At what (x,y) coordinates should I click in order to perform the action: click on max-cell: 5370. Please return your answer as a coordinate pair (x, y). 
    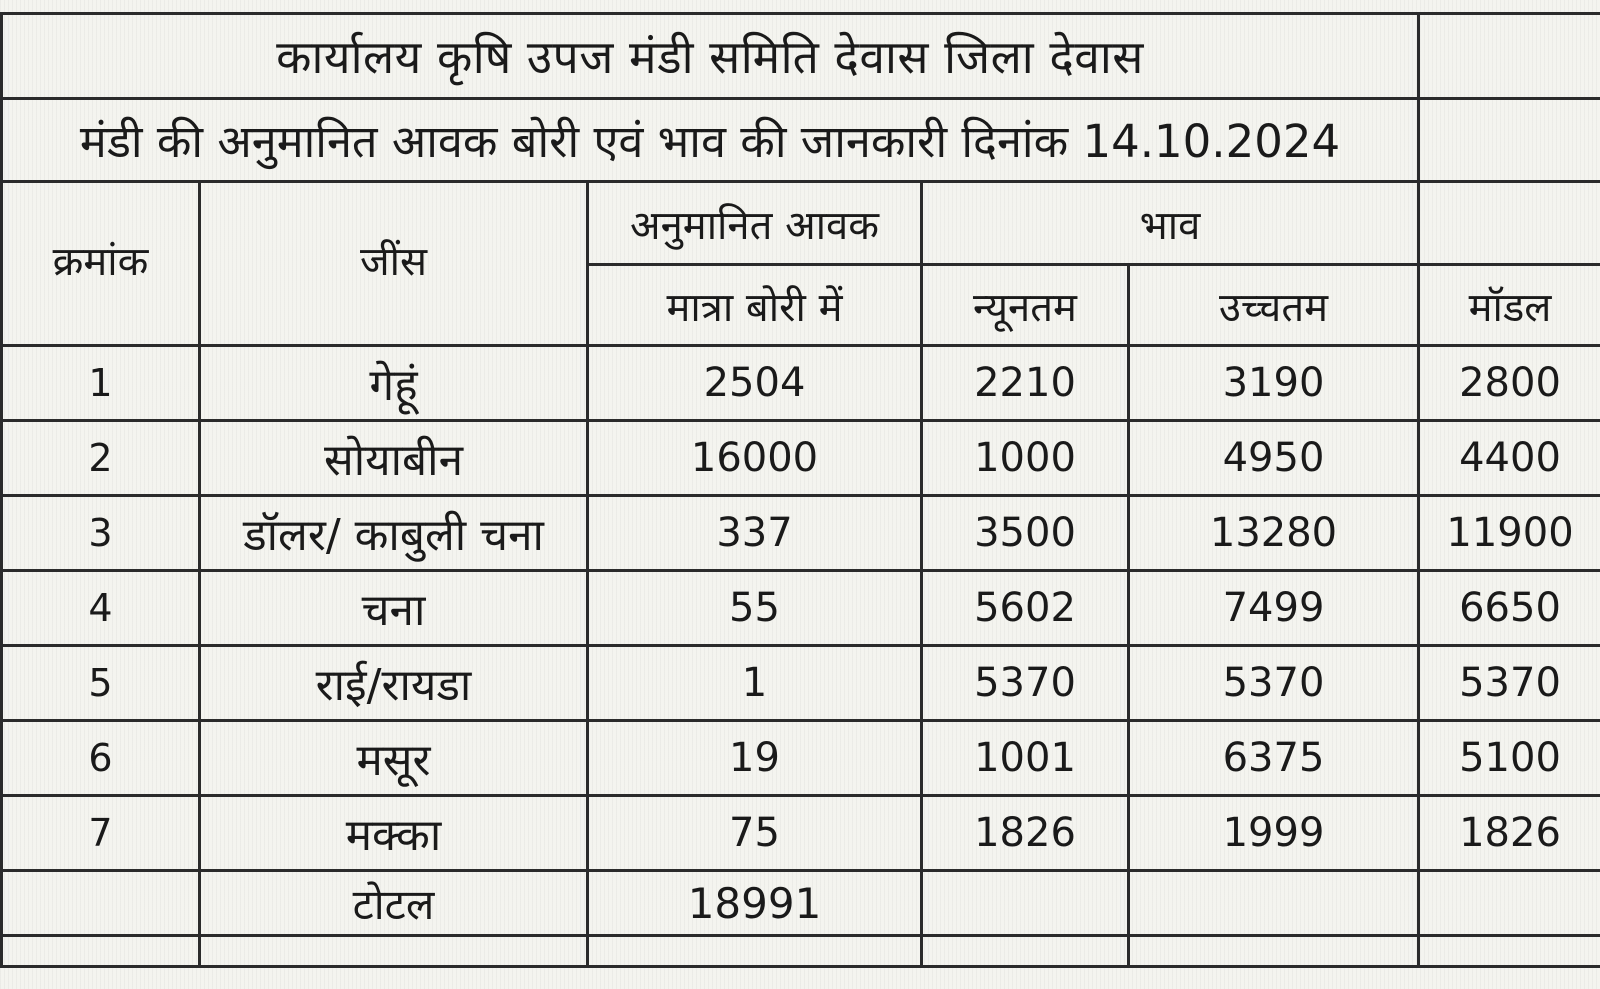
    Looking at the image, I should click on (1273, 683).